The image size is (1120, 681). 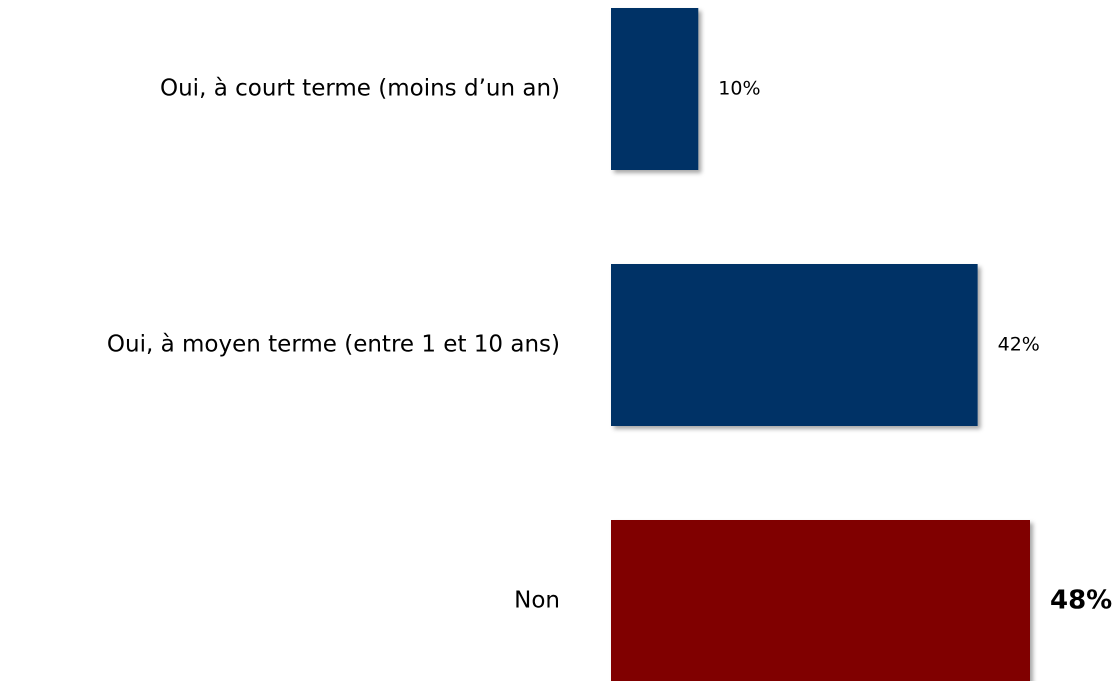 What do you see at coordinates (360, 89) in the screenshot?
I see `category-label: Oui, à court terme (moins d’un an)` at bounding box center [360, 89].